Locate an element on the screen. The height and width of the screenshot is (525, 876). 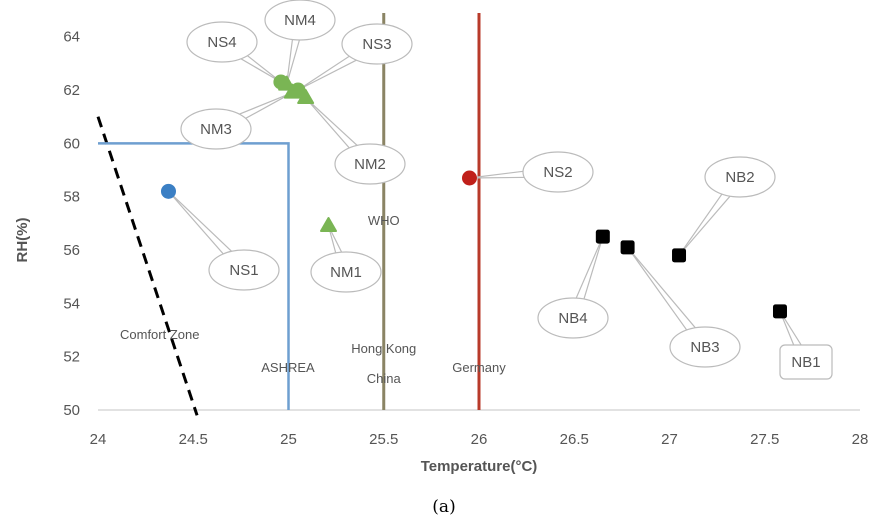
who-hongkong-china-label: WHO is located at coordinates (384, 220).